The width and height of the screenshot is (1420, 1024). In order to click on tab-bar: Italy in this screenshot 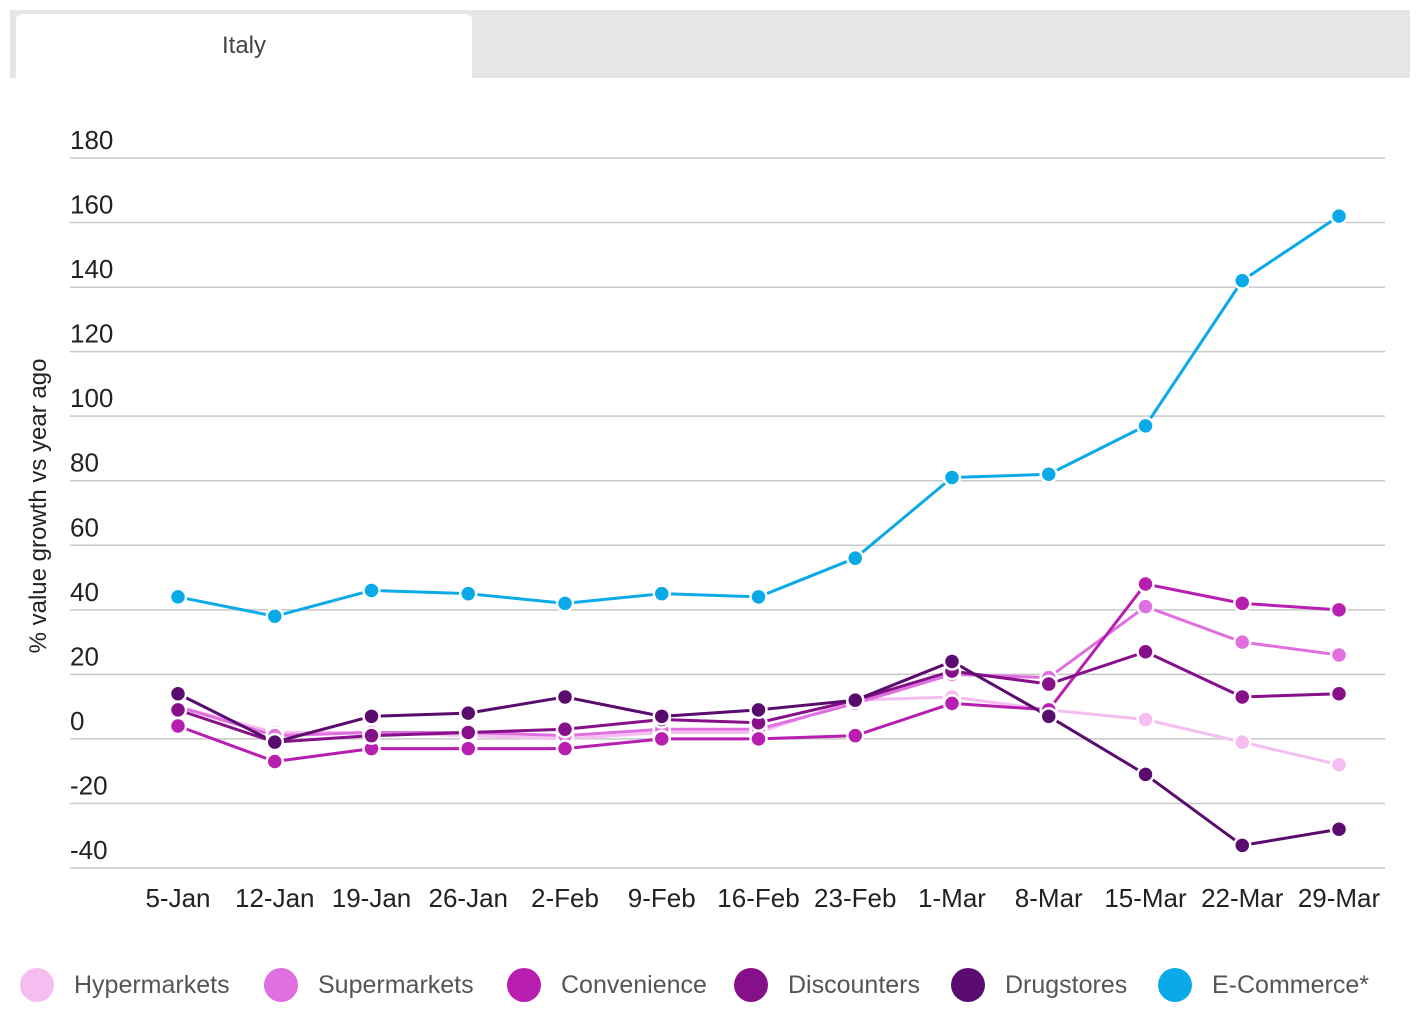, I will do `click(710, 44)`.